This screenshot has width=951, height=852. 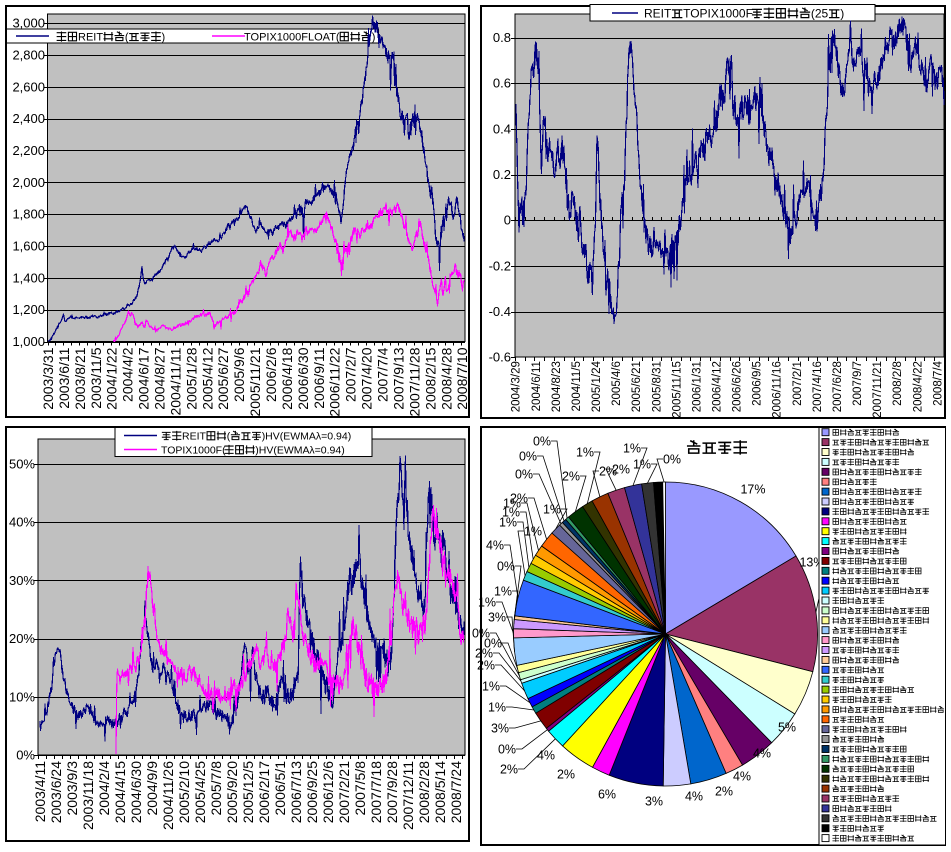 What do you see at coordinates (287, 378) in the screenshot?
I see `svg-text: 2006/4/18` at bounding box center [287, 378].